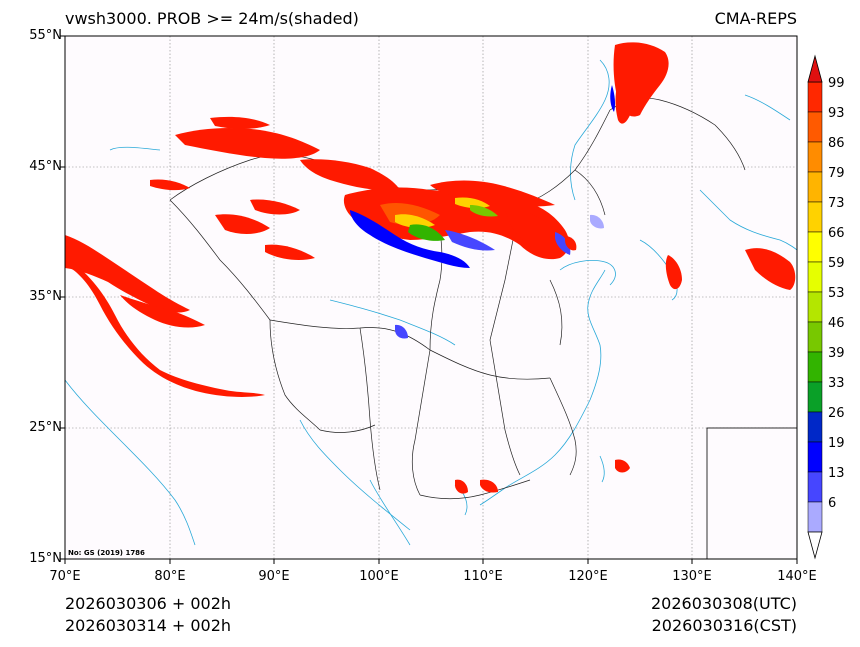  I want to click on lon-label-90: 90°E, so click(274, 576).